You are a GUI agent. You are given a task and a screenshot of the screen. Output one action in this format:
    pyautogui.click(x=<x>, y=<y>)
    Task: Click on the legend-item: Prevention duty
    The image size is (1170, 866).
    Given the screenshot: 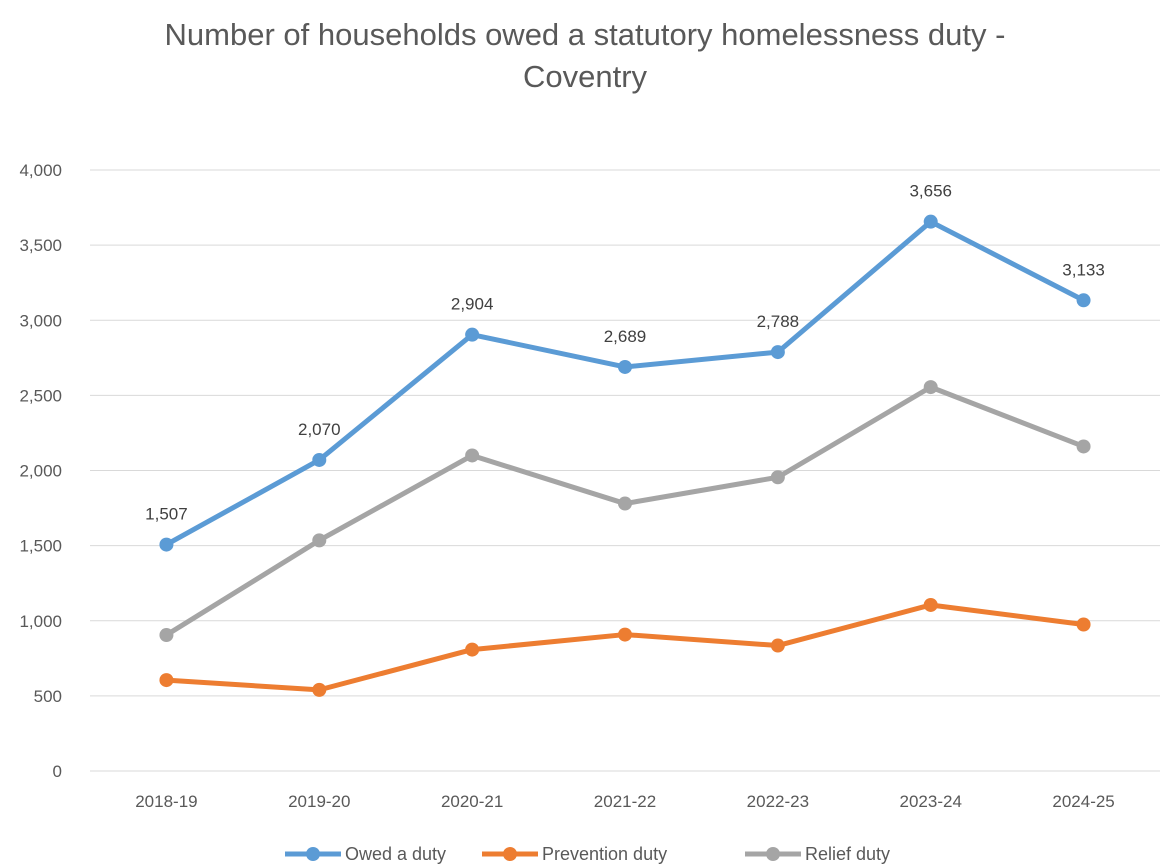 What is the action you would take?
    pyautogui.click(x=574, y=854)
    